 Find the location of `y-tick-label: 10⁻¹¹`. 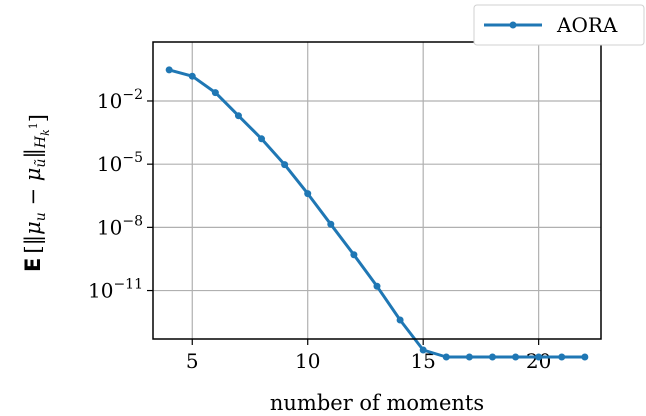

y-tick-label: 10⁻¹¹ is located at coordinates (115, 290).